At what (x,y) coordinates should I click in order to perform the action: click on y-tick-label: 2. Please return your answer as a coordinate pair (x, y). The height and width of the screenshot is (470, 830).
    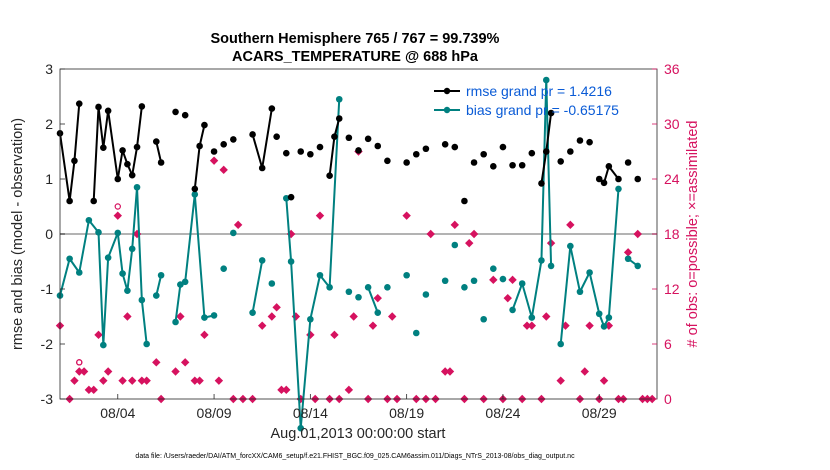
    Looking at the image, I should click on (49, 124).